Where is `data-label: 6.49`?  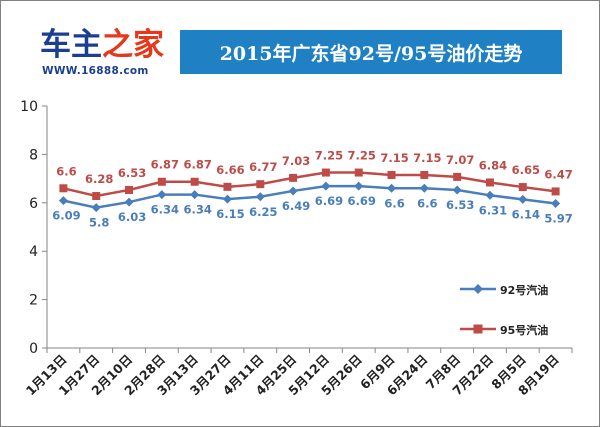 data-label: 6.49 is located at coordinates (296, 206).